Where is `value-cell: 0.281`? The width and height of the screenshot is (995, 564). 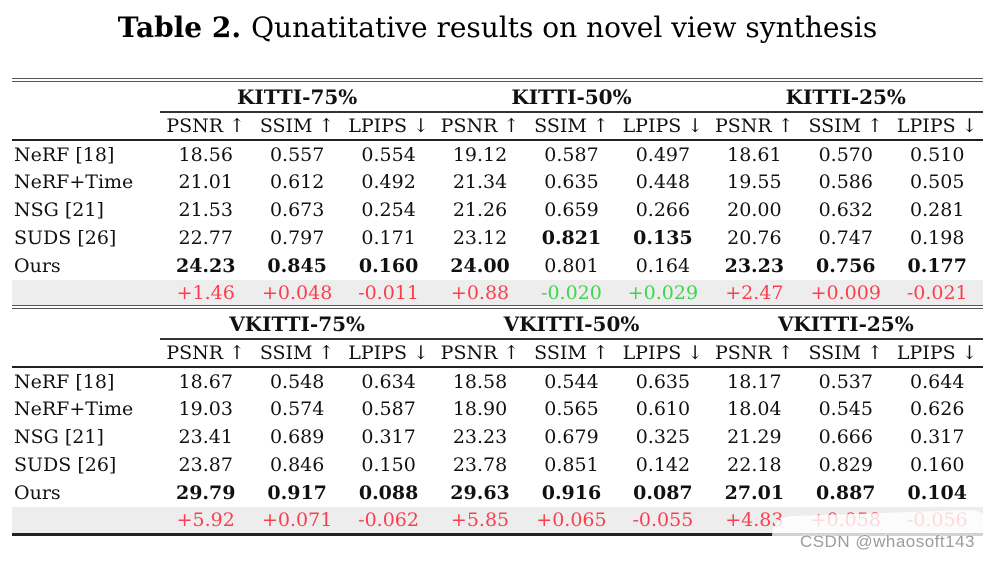
value-cell: 0.281 is located at coordinates (937, 210).